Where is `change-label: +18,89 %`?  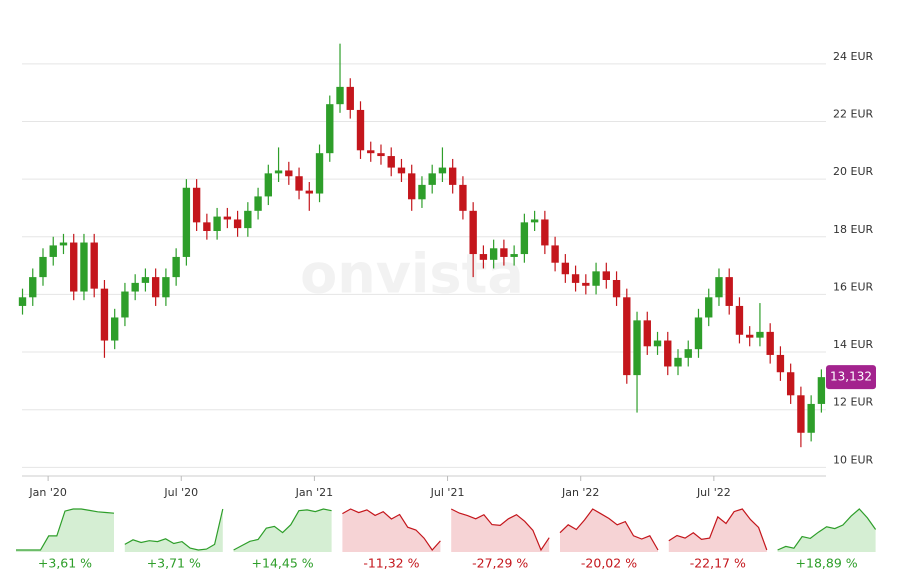 change-label: +18,89 % is located at coordinates (827, 563).